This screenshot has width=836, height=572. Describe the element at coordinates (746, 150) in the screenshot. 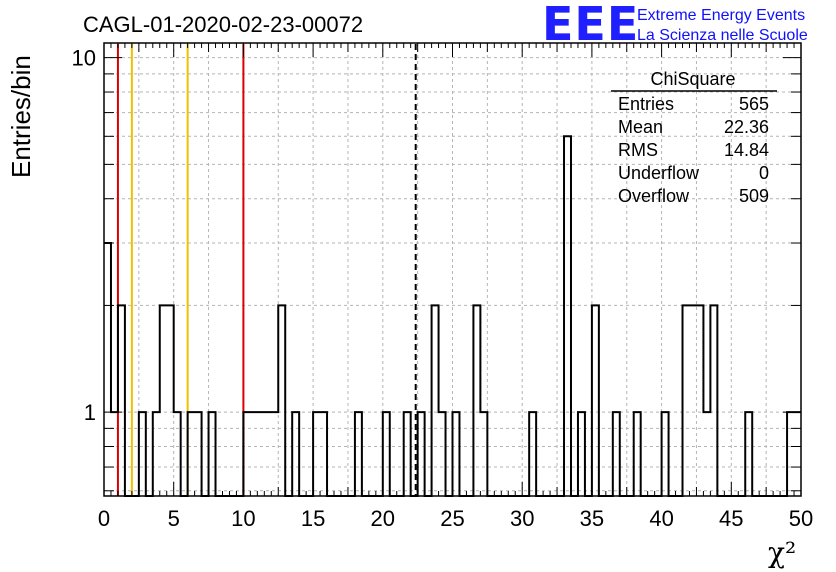

I see `stats-value-rms: 14.84` at that location.